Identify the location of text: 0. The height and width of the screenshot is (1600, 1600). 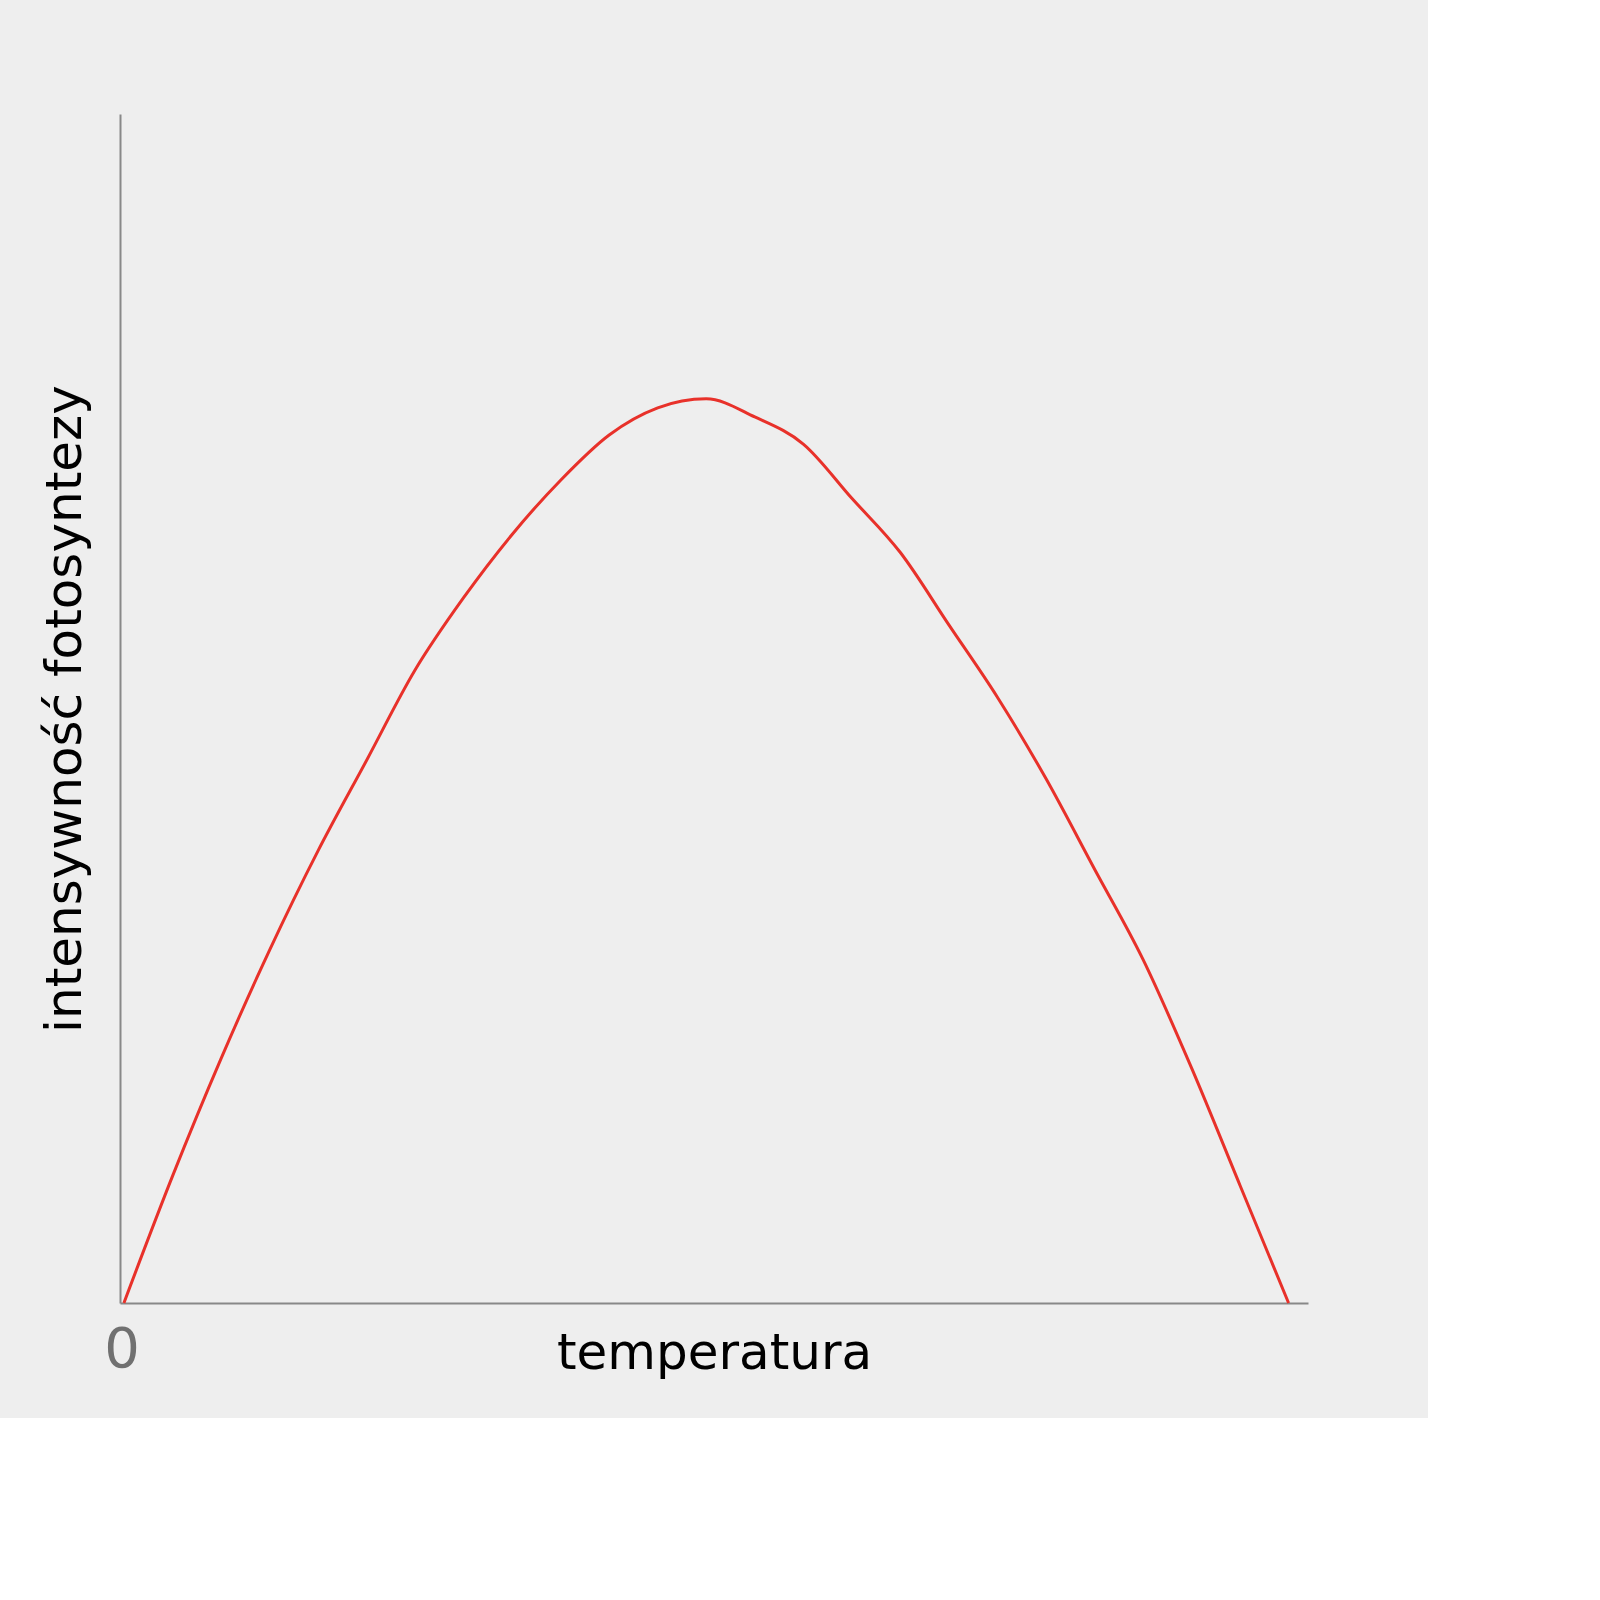
(122, 1347).